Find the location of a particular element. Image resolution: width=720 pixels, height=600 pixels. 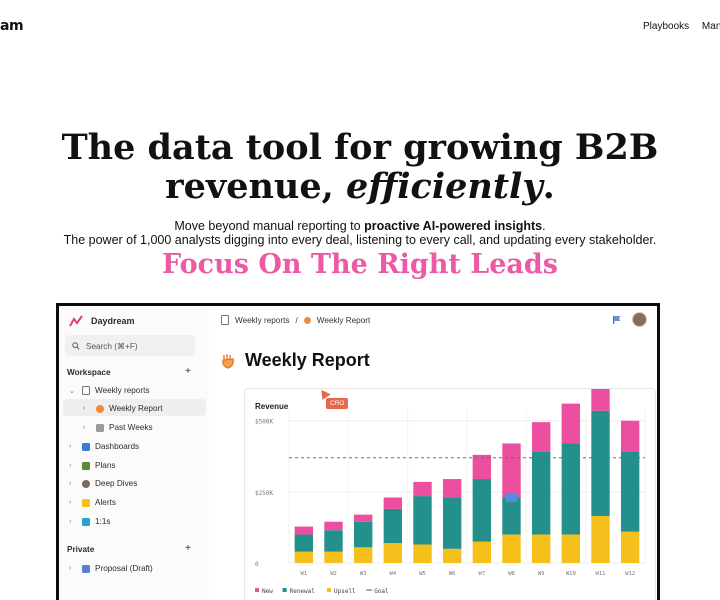

breadcrumb-parent: Weekly reports is located at coordinates (262, 320).